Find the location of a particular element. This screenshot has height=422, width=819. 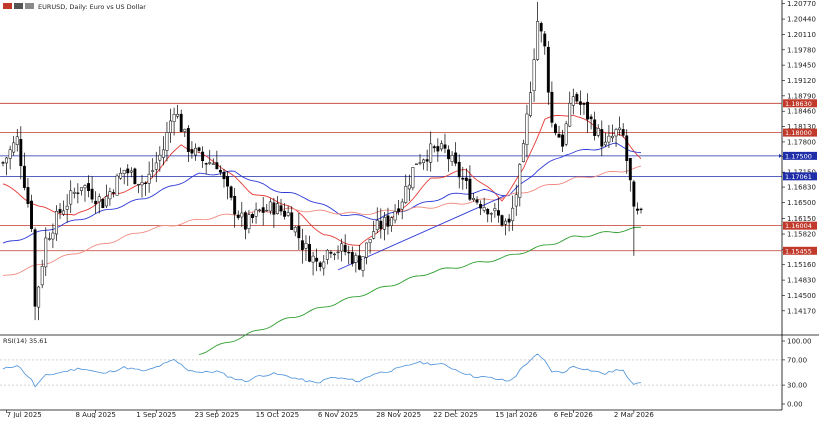

time-tick-label-5: 6 Nov 2025 is located at coordinates (338, 414).